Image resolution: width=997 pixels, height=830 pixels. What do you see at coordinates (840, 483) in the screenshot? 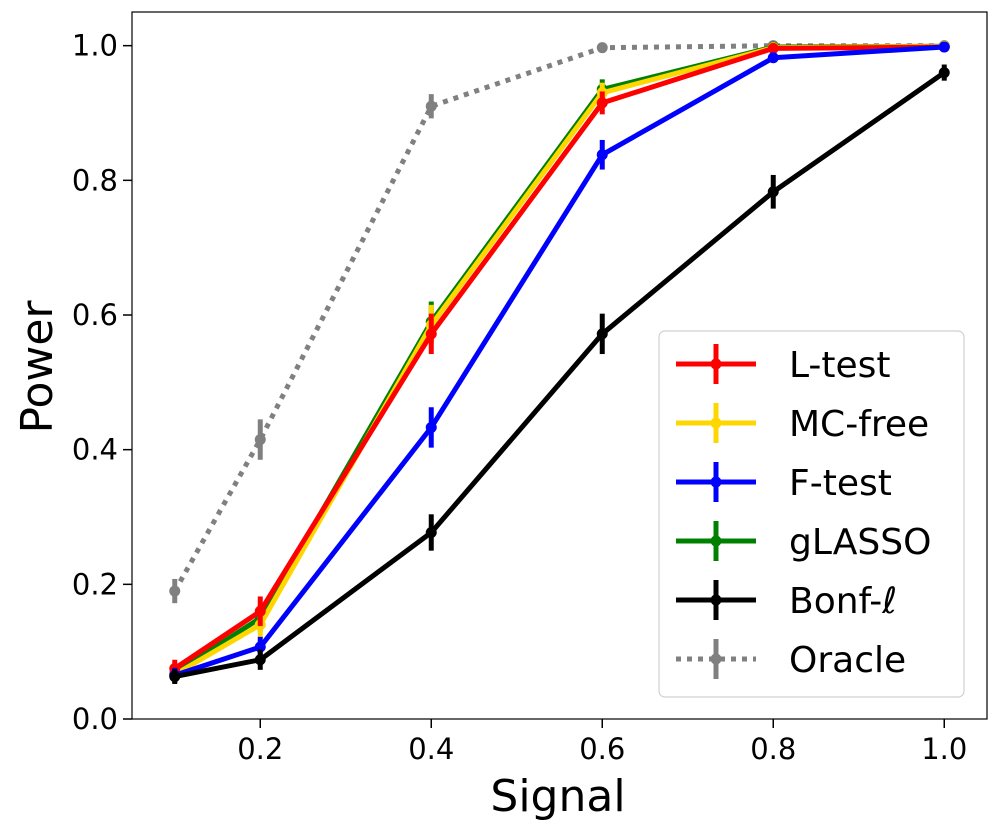
I see `legend-label: F-test` at bounding box center [840, 483].